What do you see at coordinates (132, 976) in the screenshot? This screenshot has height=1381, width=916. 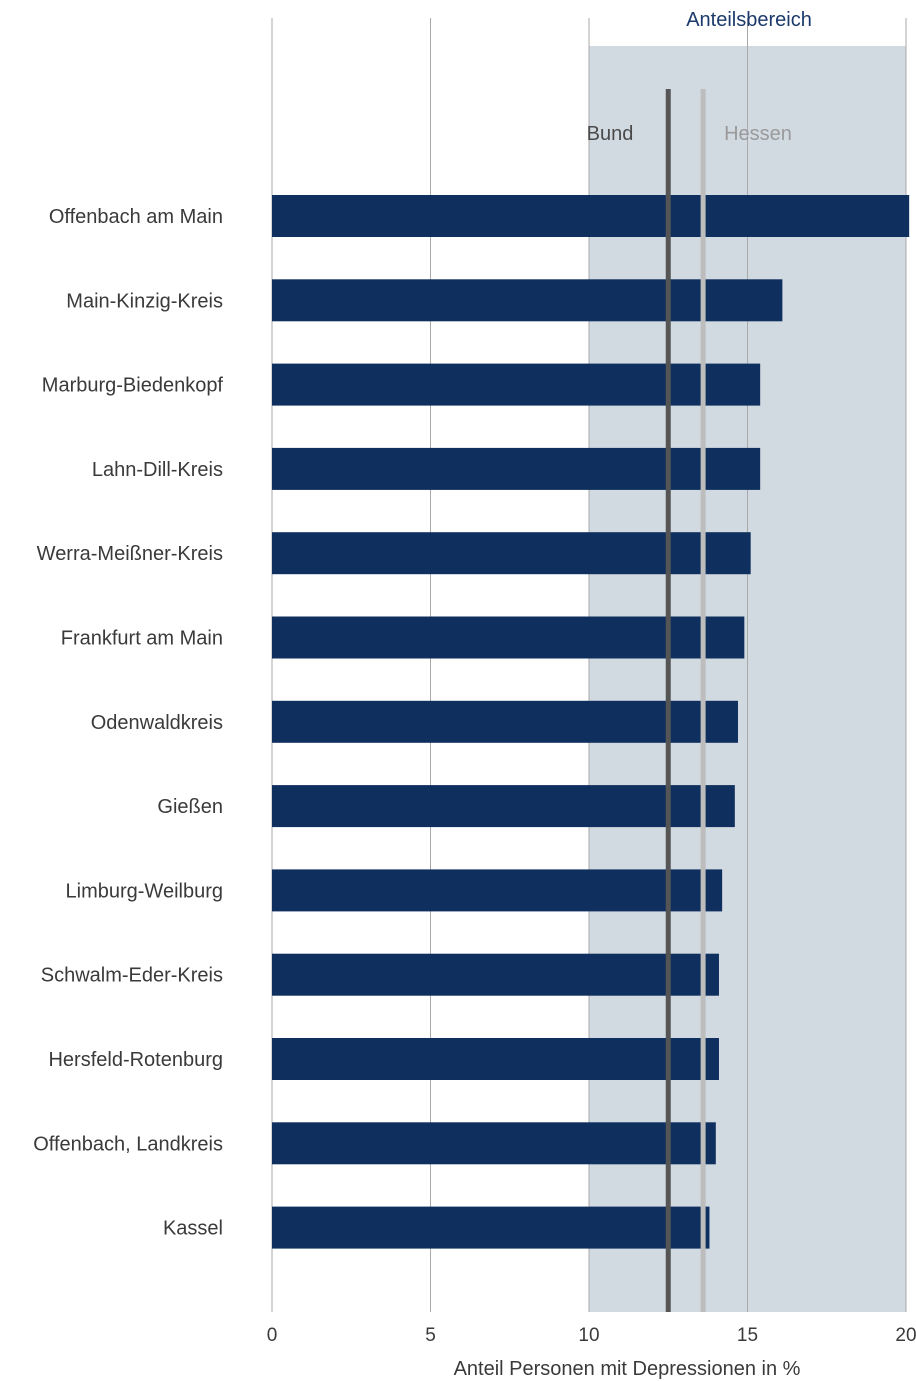 I see `category-label: Schwalm-Eder-Kreis` at bounding box center [132, 976].